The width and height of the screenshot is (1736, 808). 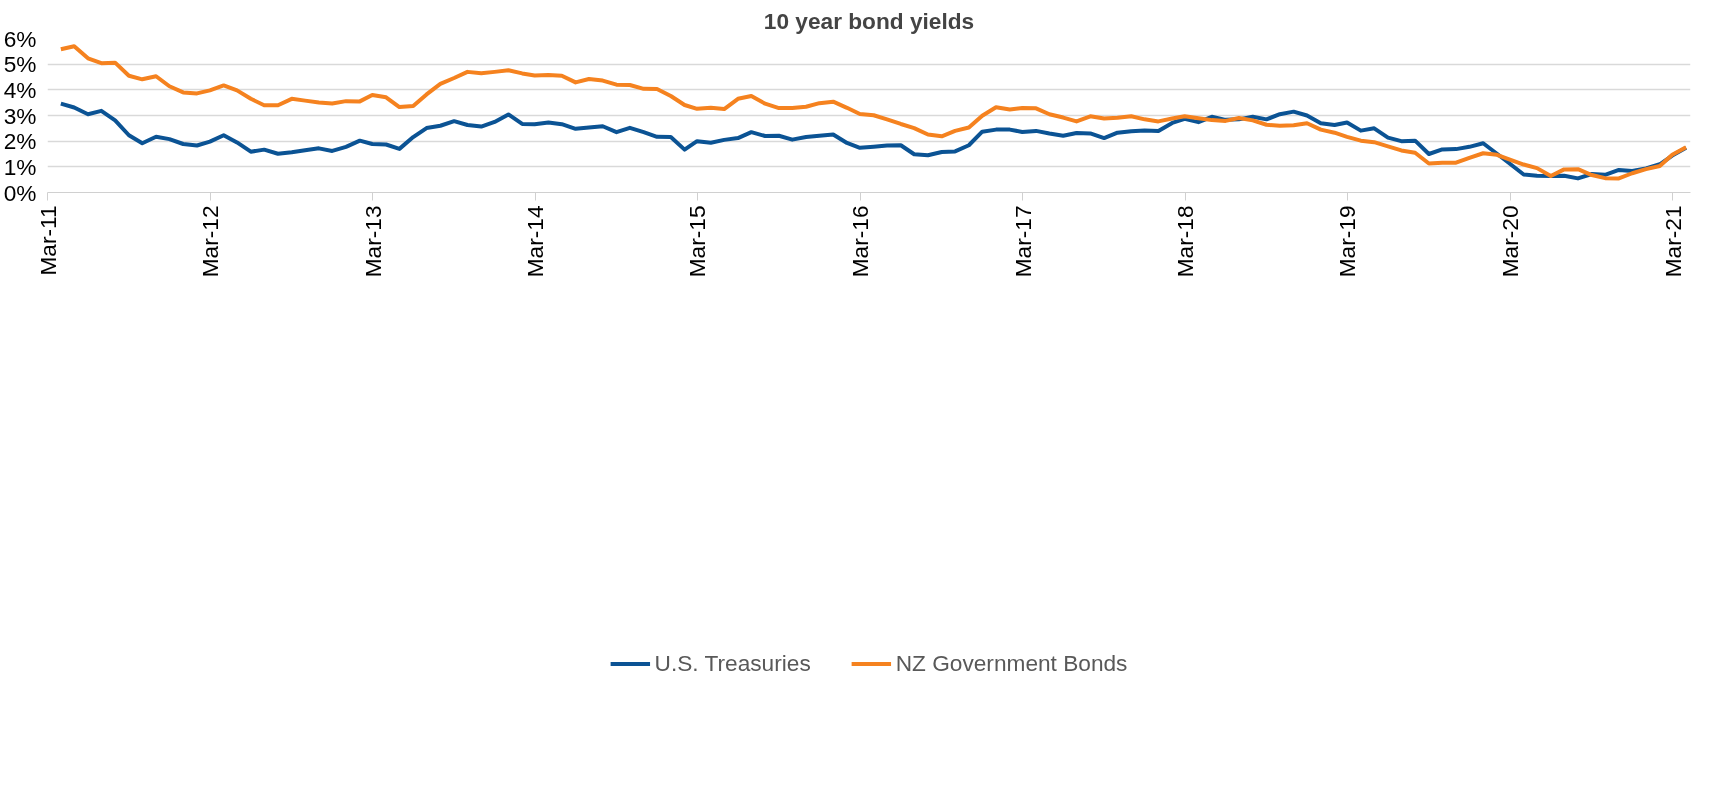 I want to click on x-tick-label: Mar-21, so click(x=1672, y=241).